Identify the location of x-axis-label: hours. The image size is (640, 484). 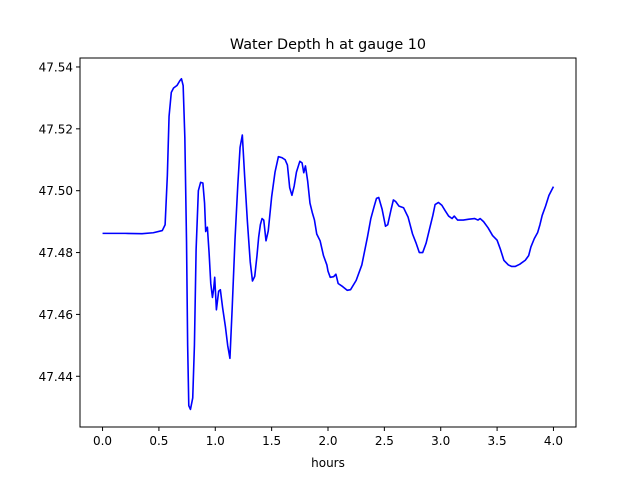
(328, 463).